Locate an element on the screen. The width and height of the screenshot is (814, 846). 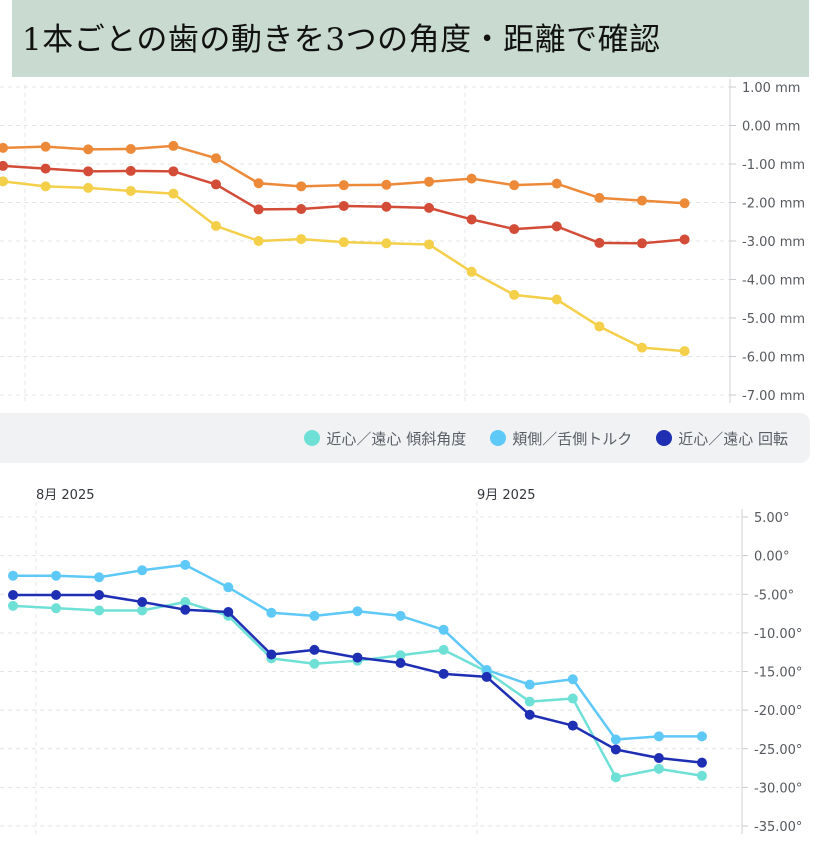
legend-item-rotation: 近心／遠心 回転 is located at coordinates (722, 438).